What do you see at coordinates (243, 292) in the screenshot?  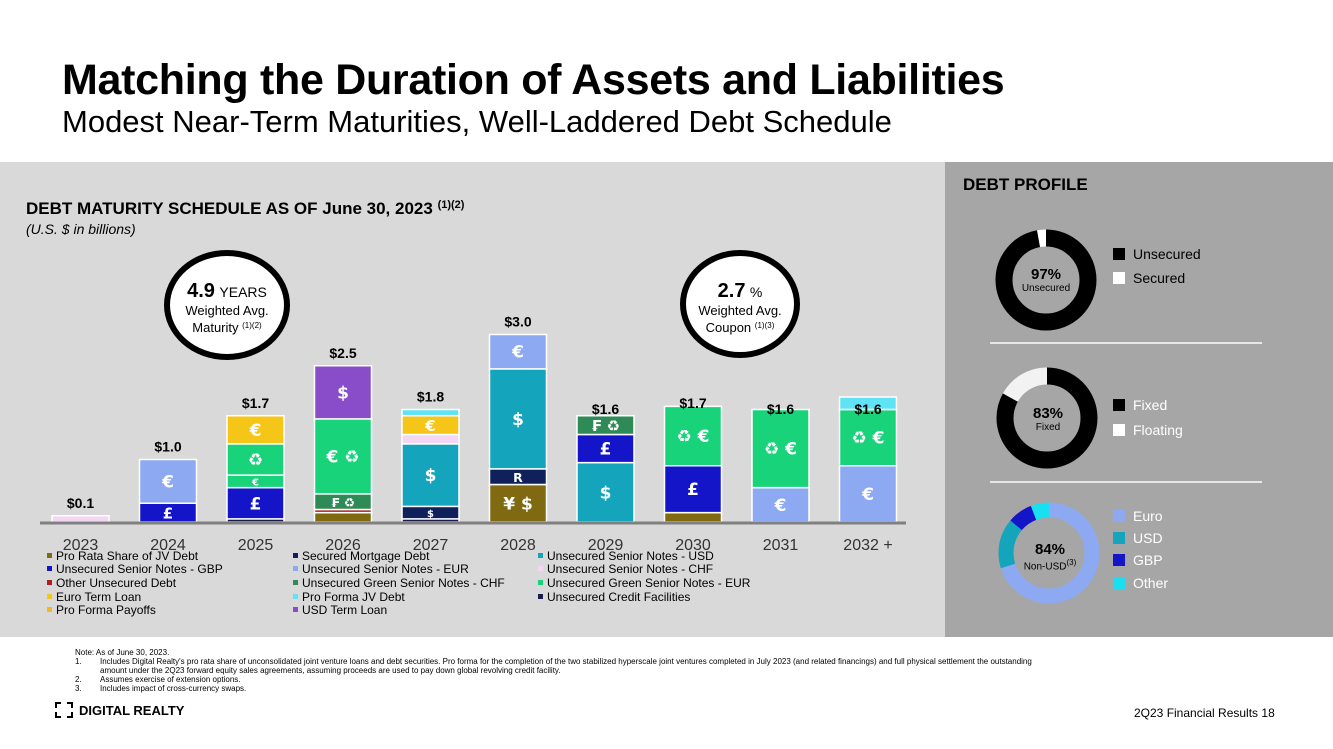 I see `maturity-unit: YEARS` at bounding box center [243, 292].